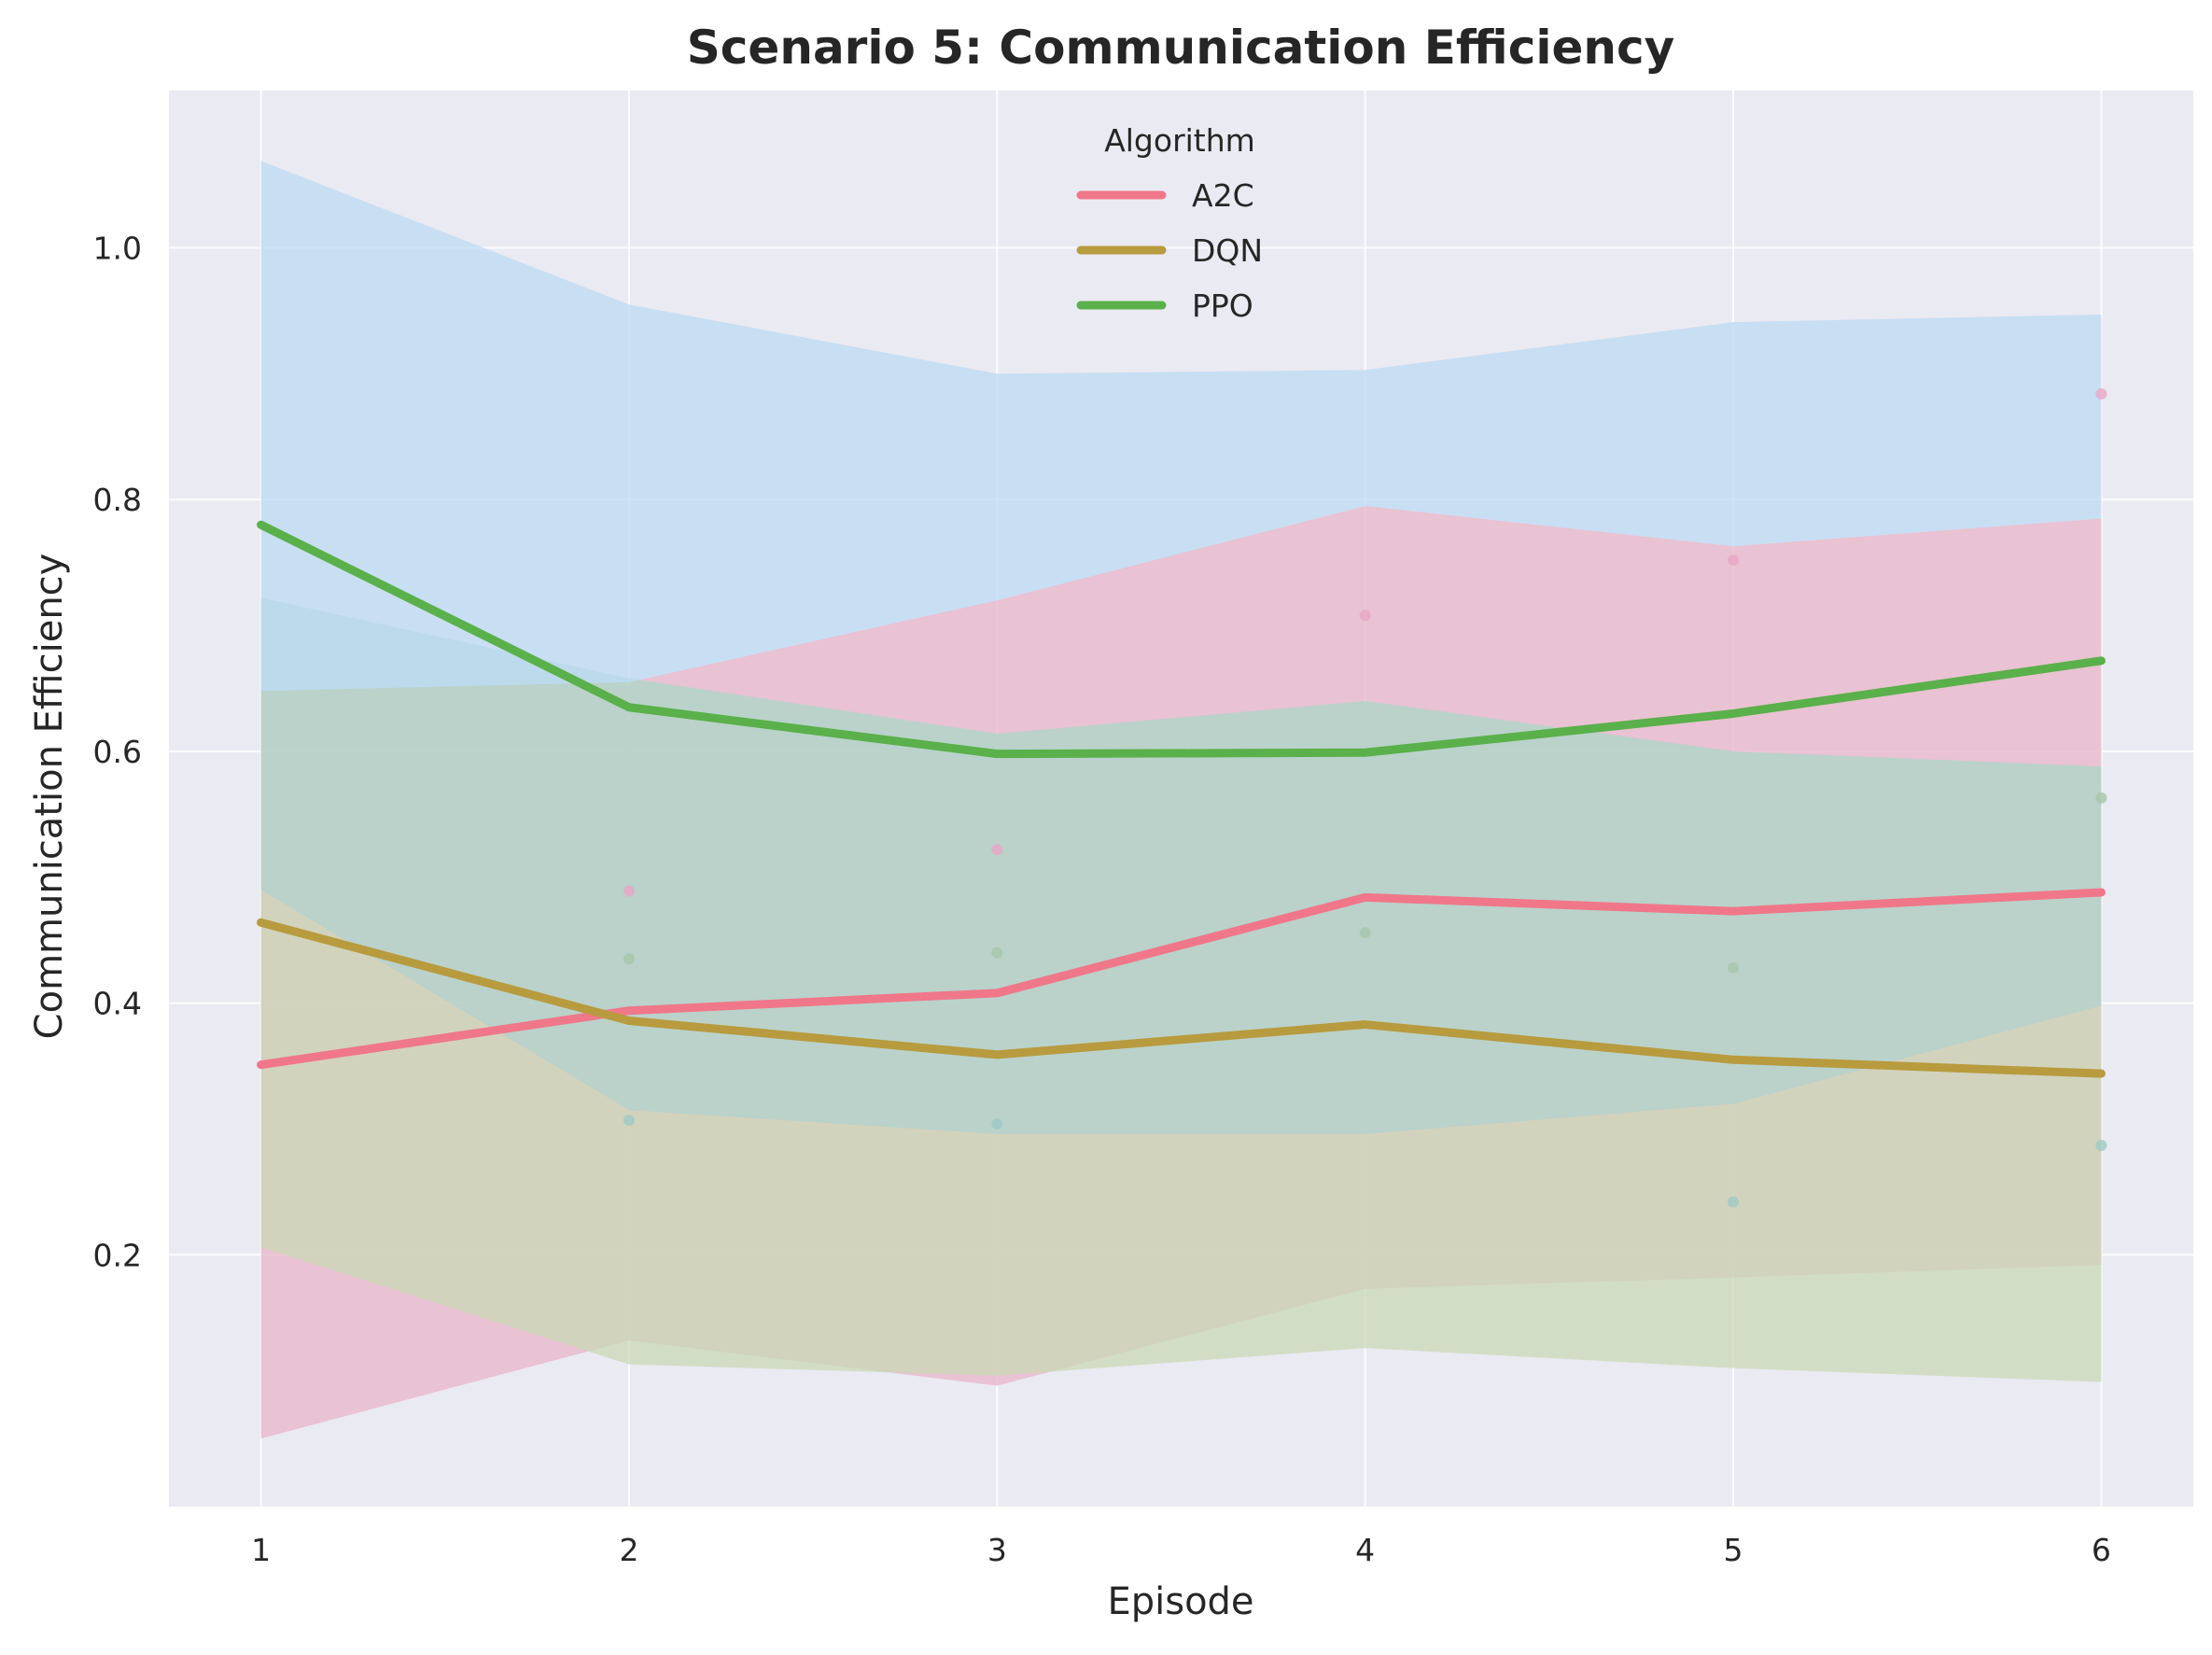 The image size is (2212, 1655). What do you see at coordinates (1733, 1550) in the screenshot?
I see `x-tick-label: 5` at bounding box center [1733, 1550].